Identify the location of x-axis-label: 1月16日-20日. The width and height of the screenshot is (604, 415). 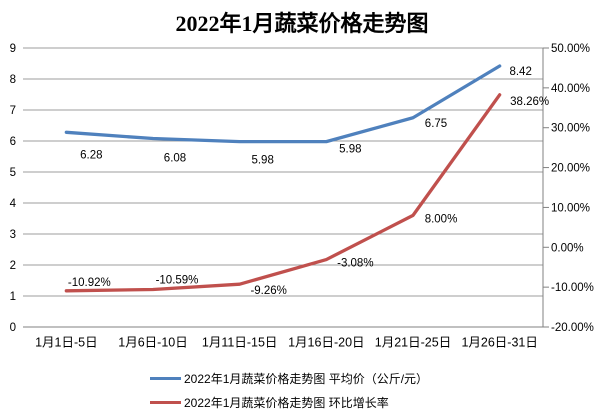
(326, 342).